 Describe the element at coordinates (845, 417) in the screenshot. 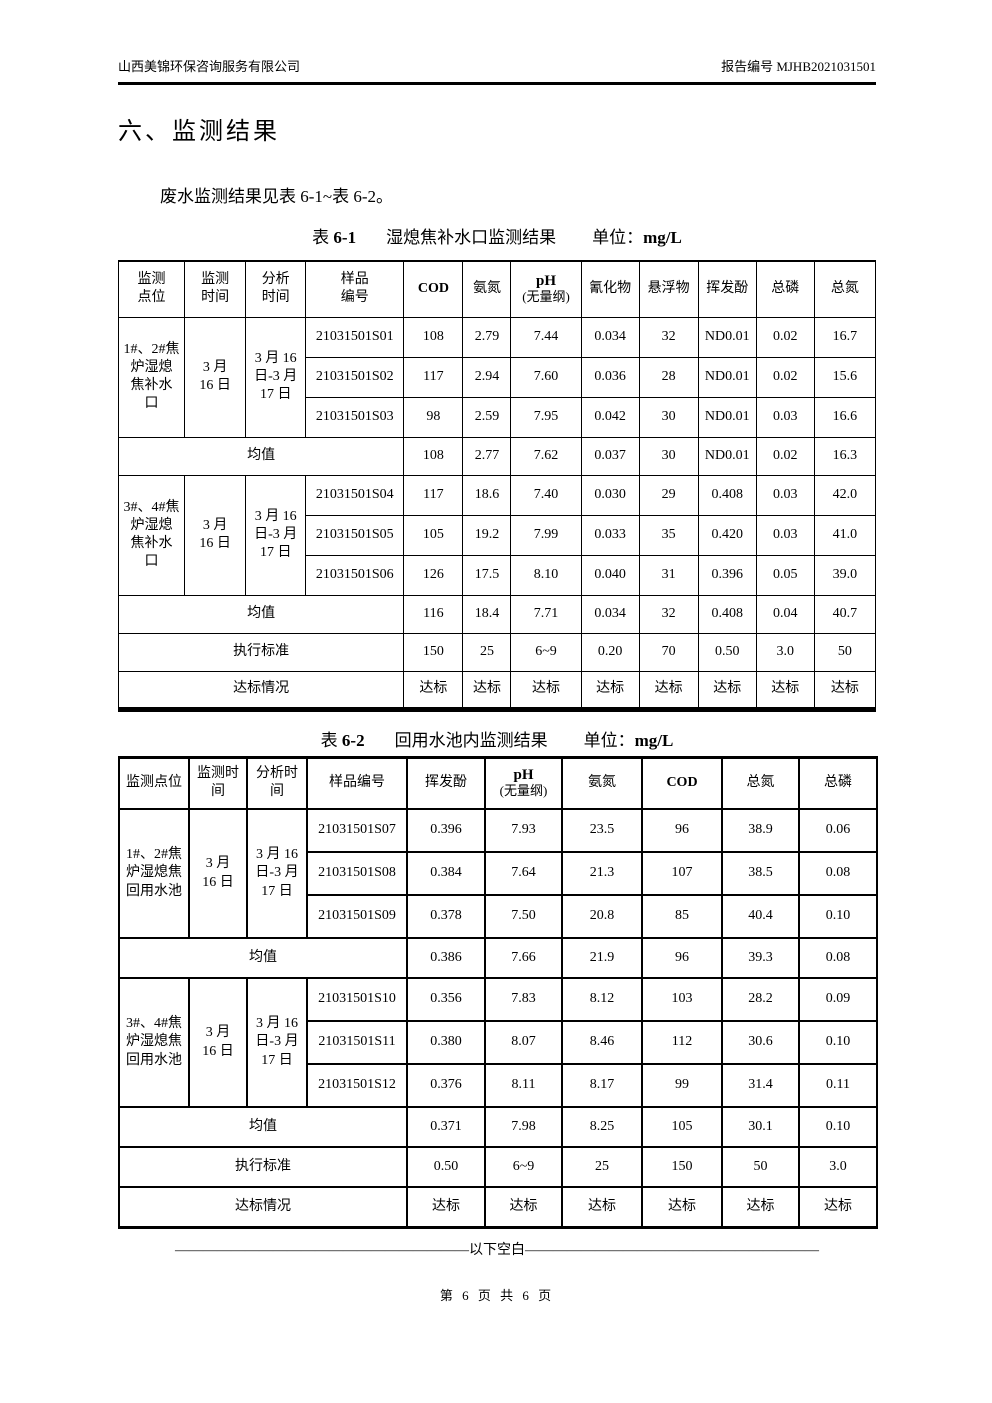

I see `value-cell: 16.6` at that location.